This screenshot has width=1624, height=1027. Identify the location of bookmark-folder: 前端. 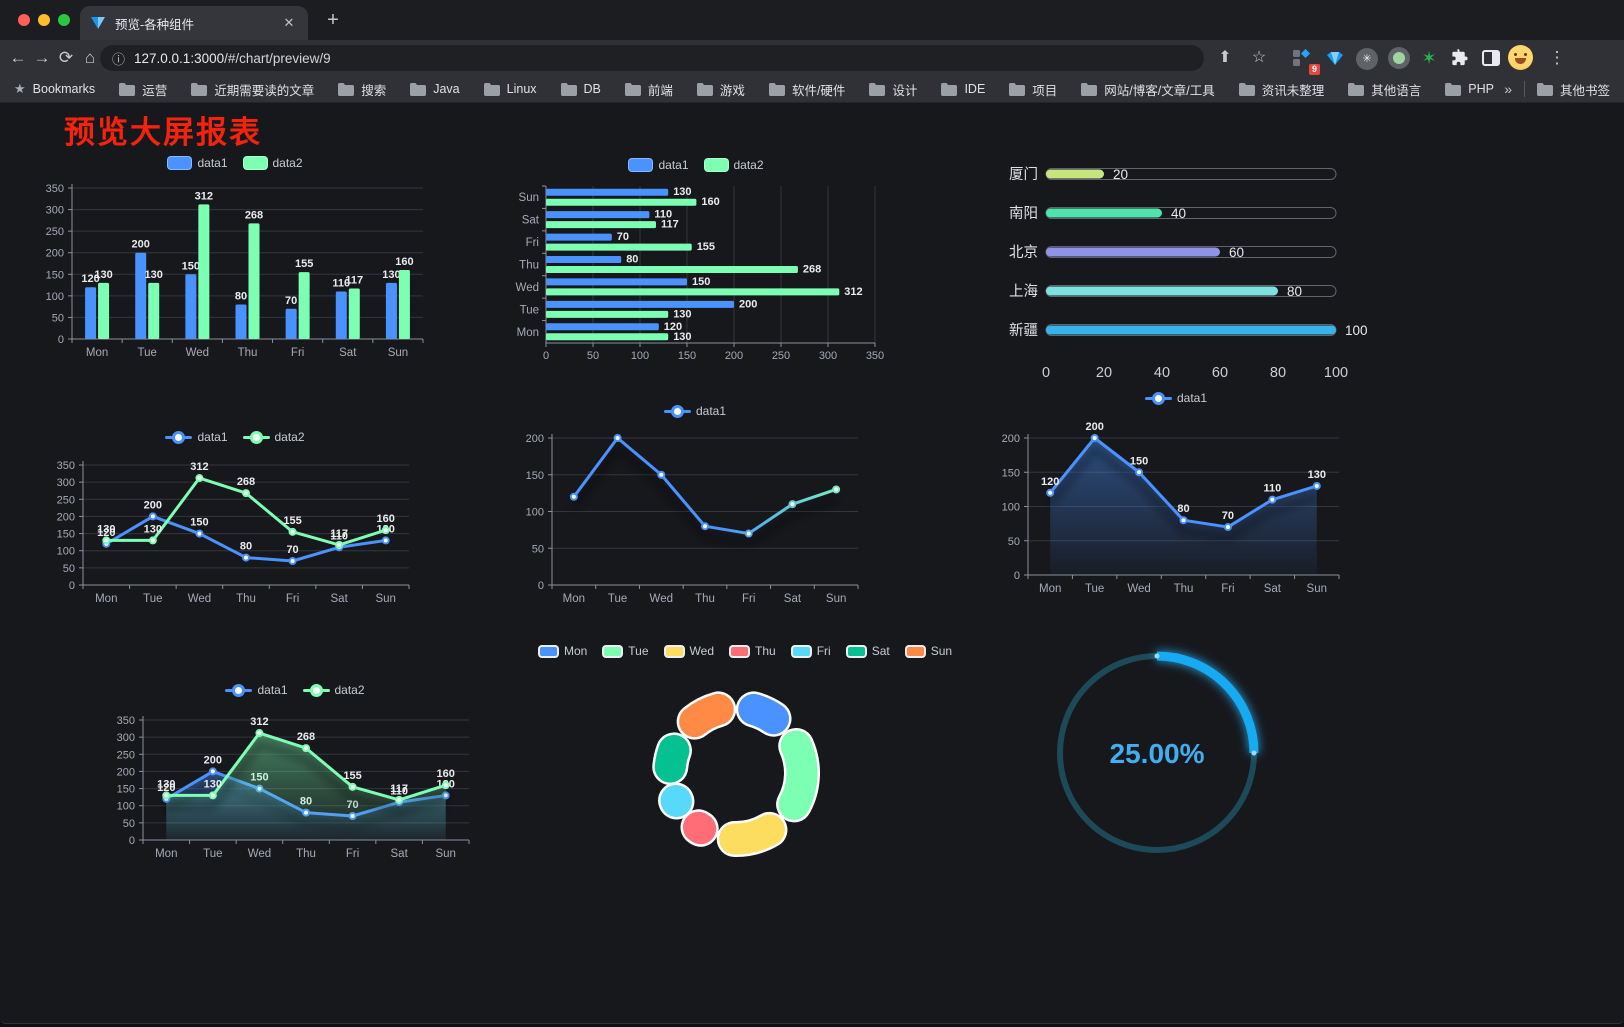
(648, 89).